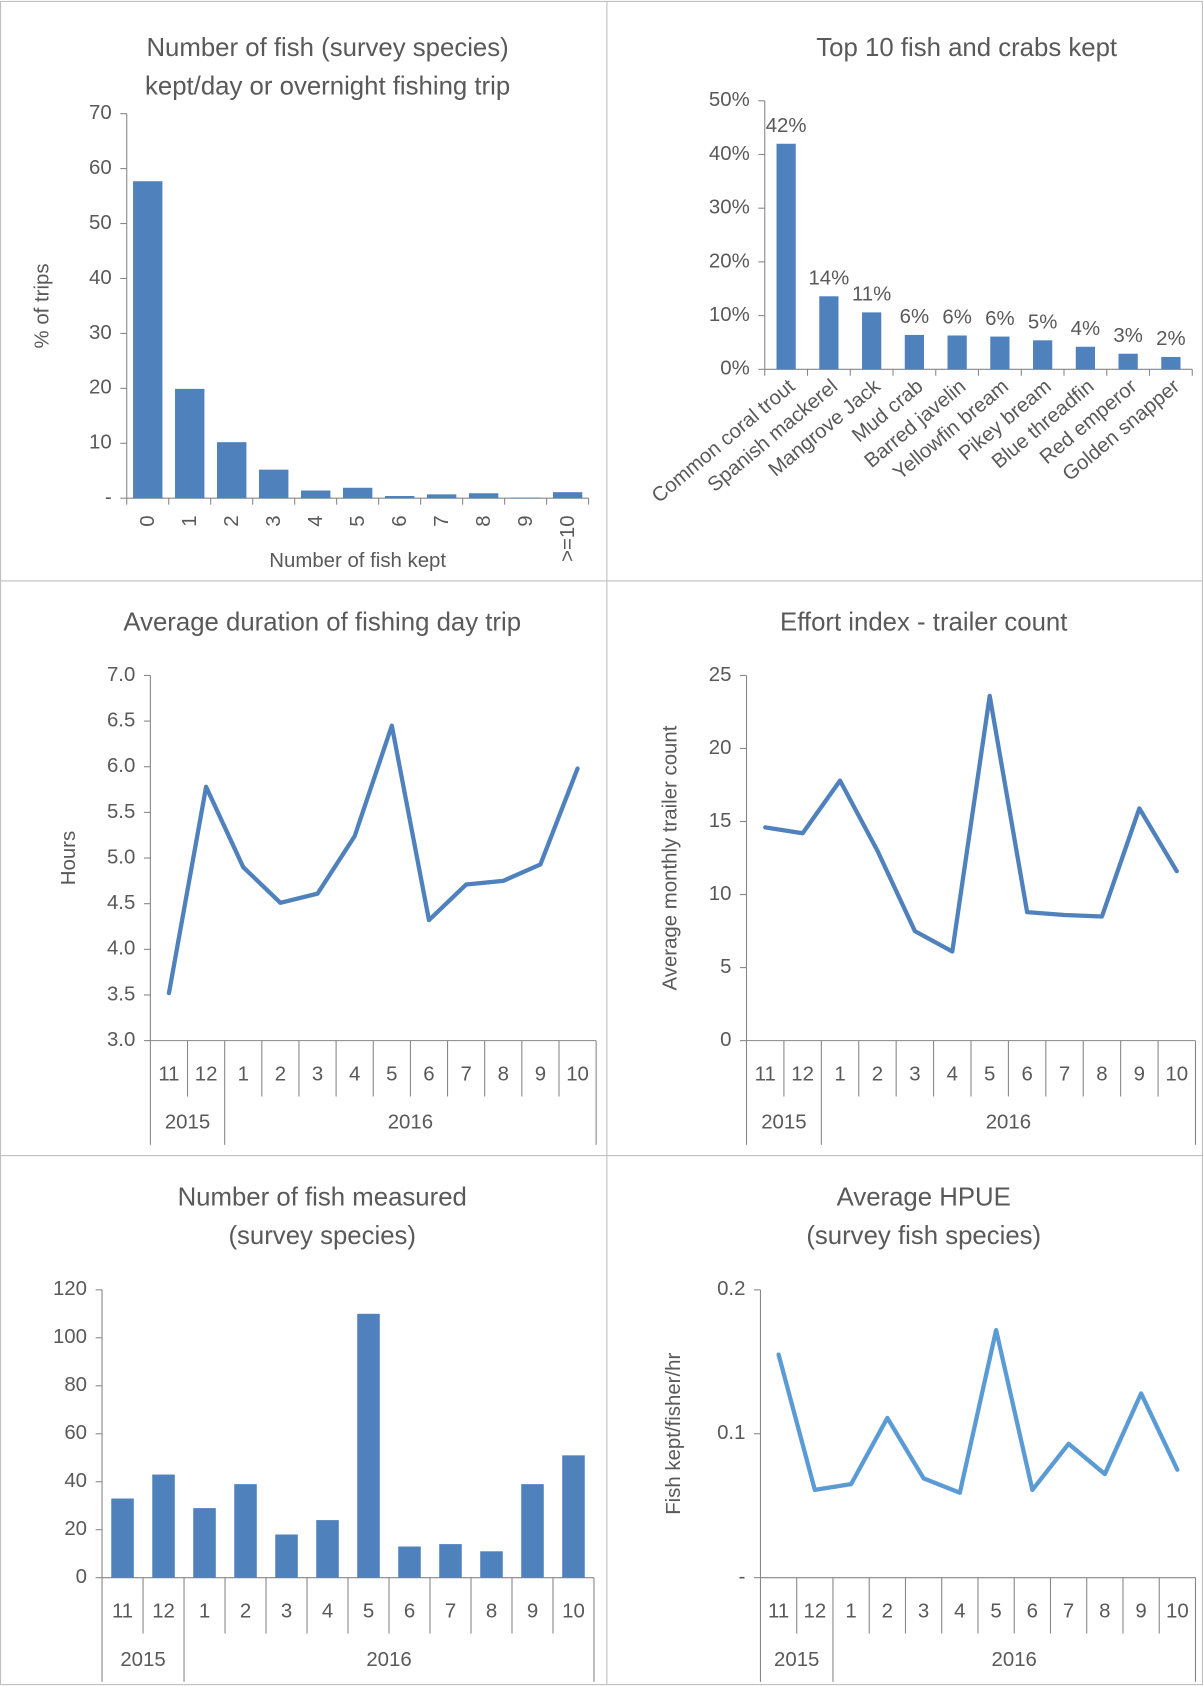  What do you see at coordinates (121, 903) in the screenshot?
I see `y-tick-label: 4.5` at bounding box center [121, 903].